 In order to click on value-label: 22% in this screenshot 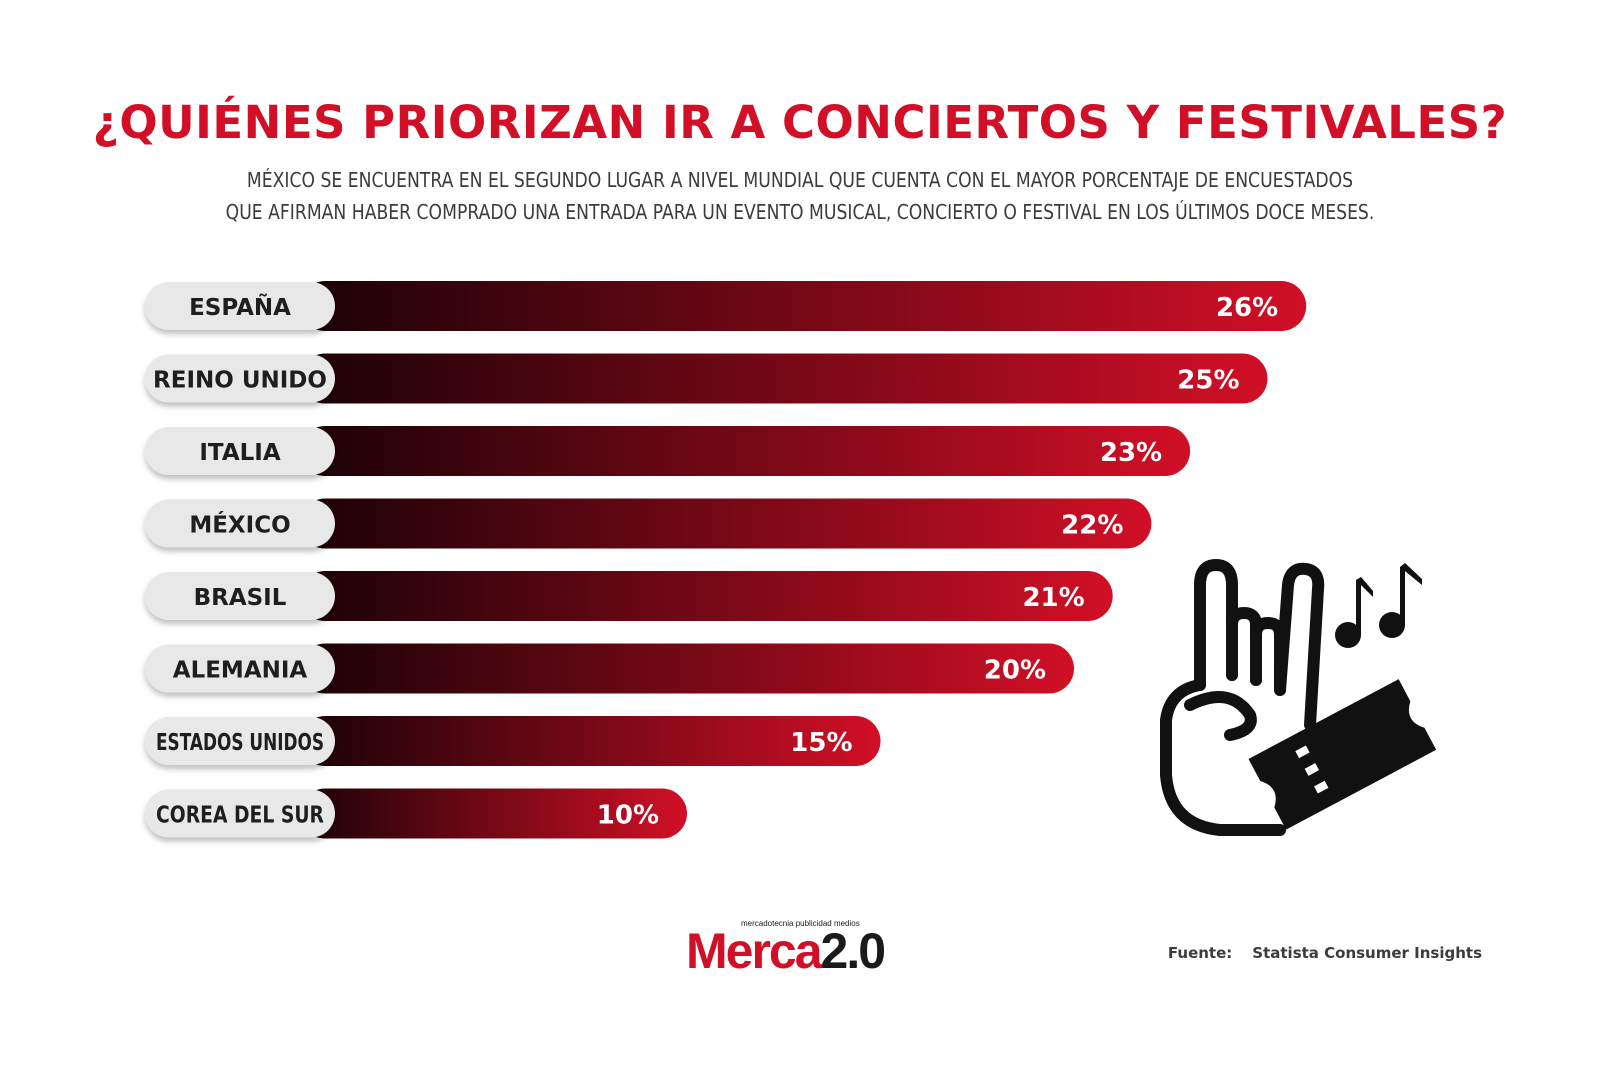, I will do `click(1092, 526)`.